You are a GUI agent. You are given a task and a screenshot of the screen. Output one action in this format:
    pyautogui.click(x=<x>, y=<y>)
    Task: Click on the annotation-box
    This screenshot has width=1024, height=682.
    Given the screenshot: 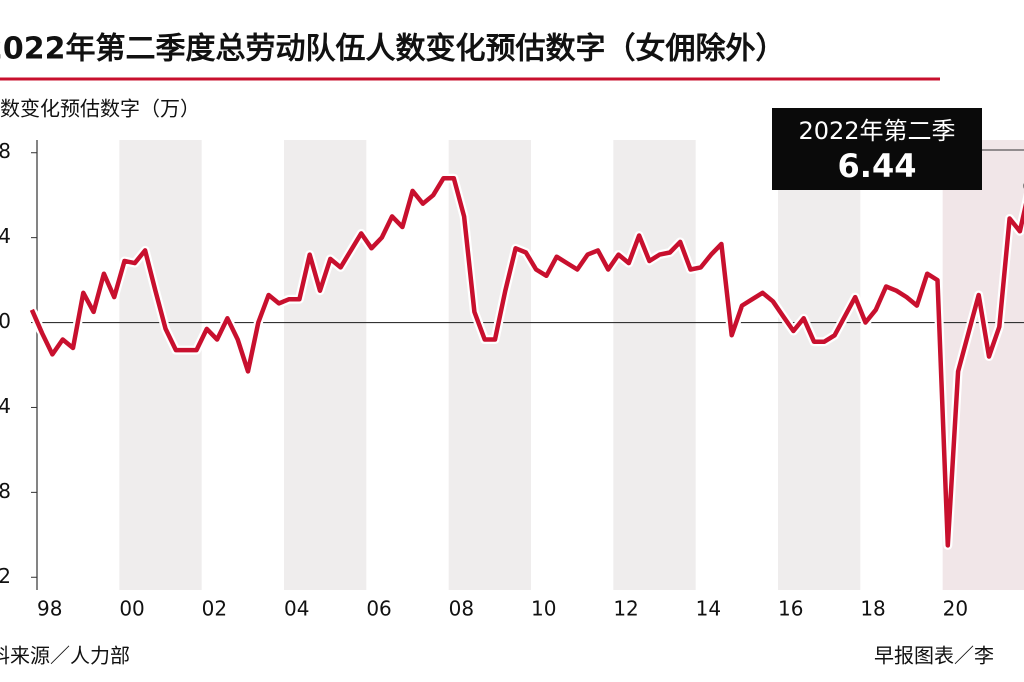 What is the action you would take?
    pyautogui.click(x=877, y=149)
    